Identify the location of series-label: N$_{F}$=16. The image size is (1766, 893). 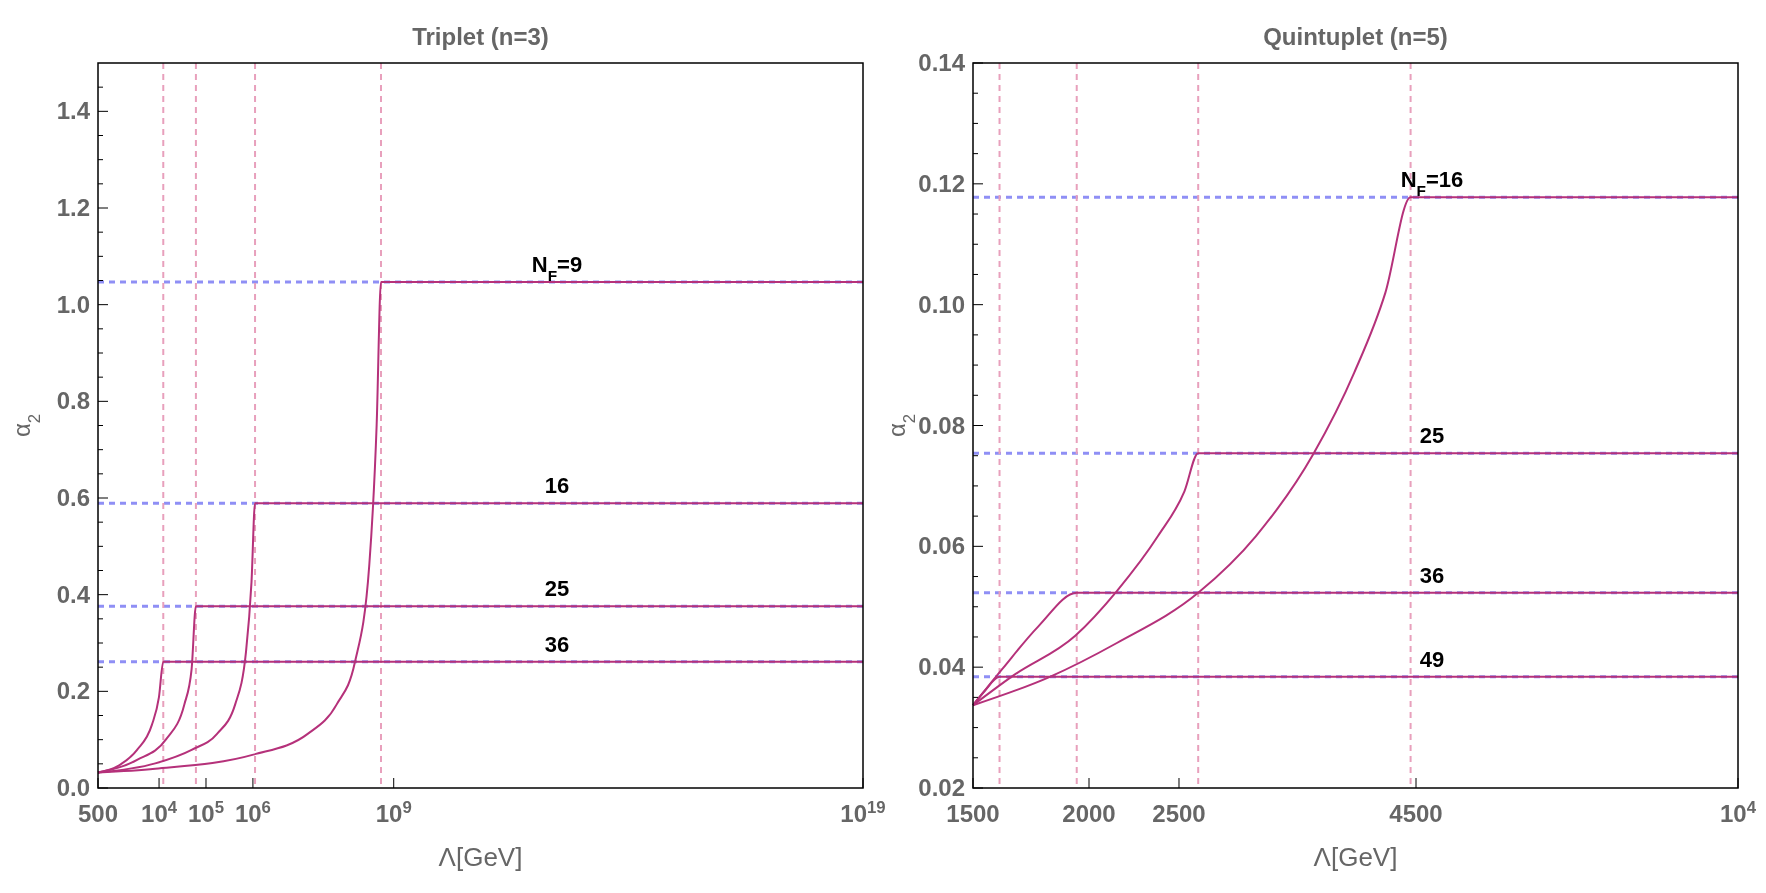
(1432, 183).